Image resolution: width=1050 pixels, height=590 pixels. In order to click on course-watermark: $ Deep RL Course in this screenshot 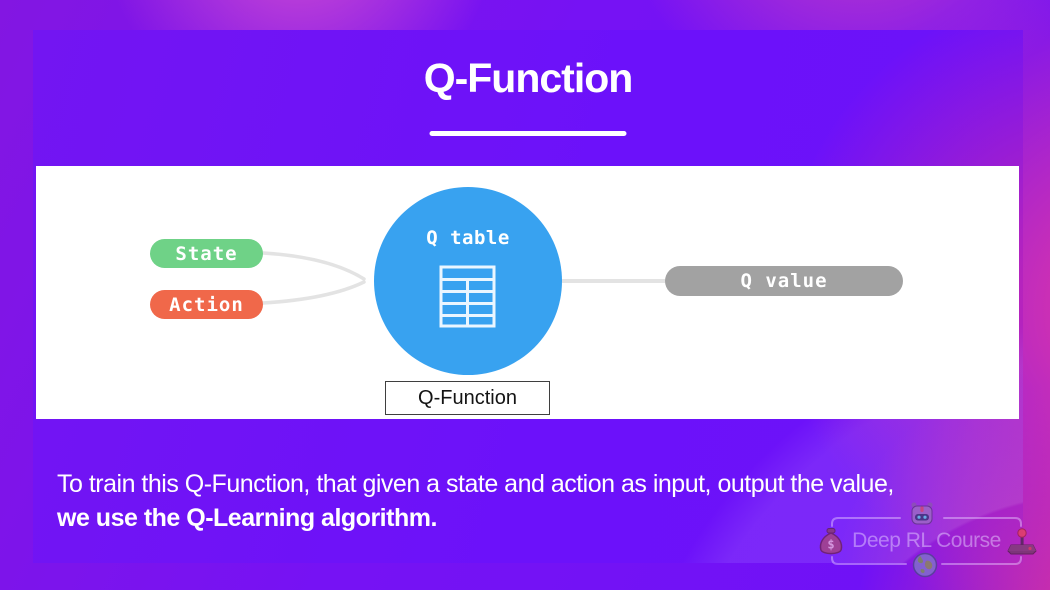, I will do `click(928, 540)`.